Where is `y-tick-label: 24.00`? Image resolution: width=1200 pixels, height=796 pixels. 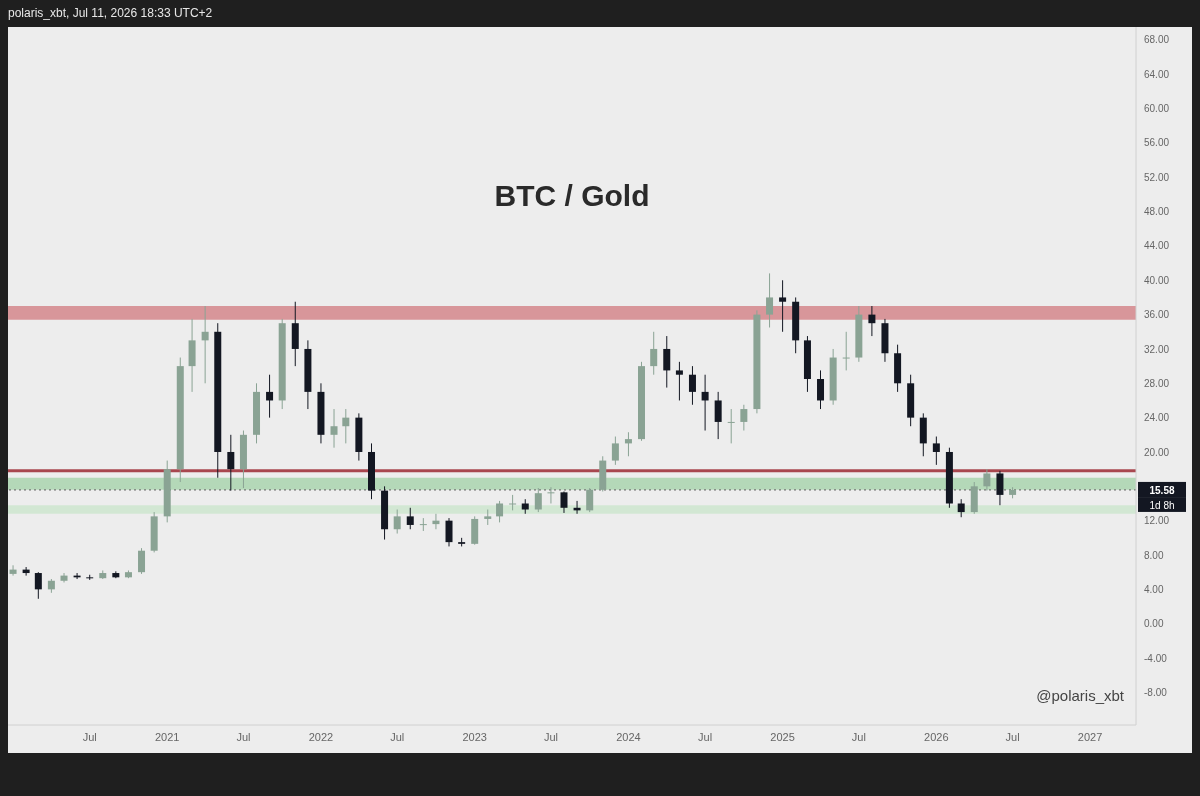
y-tick-label: 24.00 is located at coordinates (1157, 418).